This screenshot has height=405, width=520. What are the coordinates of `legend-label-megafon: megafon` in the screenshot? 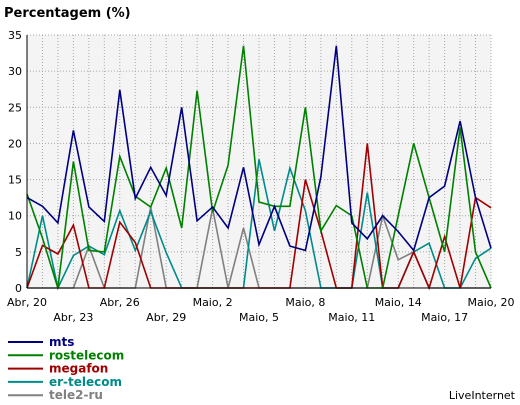 It's located at (78, 369).